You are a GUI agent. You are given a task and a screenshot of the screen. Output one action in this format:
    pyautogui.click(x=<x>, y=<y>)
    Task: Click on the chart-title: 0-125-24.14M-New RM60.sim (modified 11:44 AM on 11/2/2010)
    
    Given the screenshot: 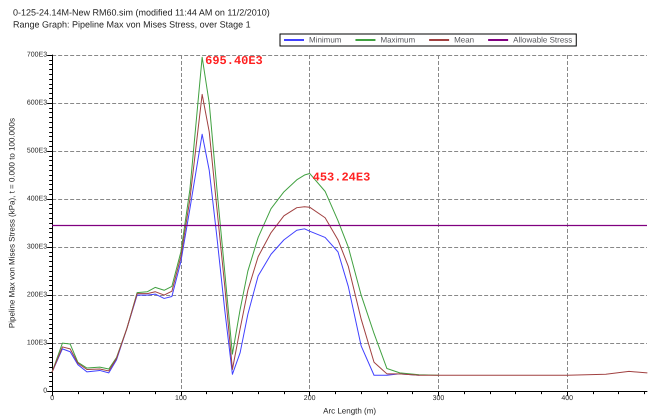 What is the action you would take?
    pyautogui.click(x=141, y=13)
    